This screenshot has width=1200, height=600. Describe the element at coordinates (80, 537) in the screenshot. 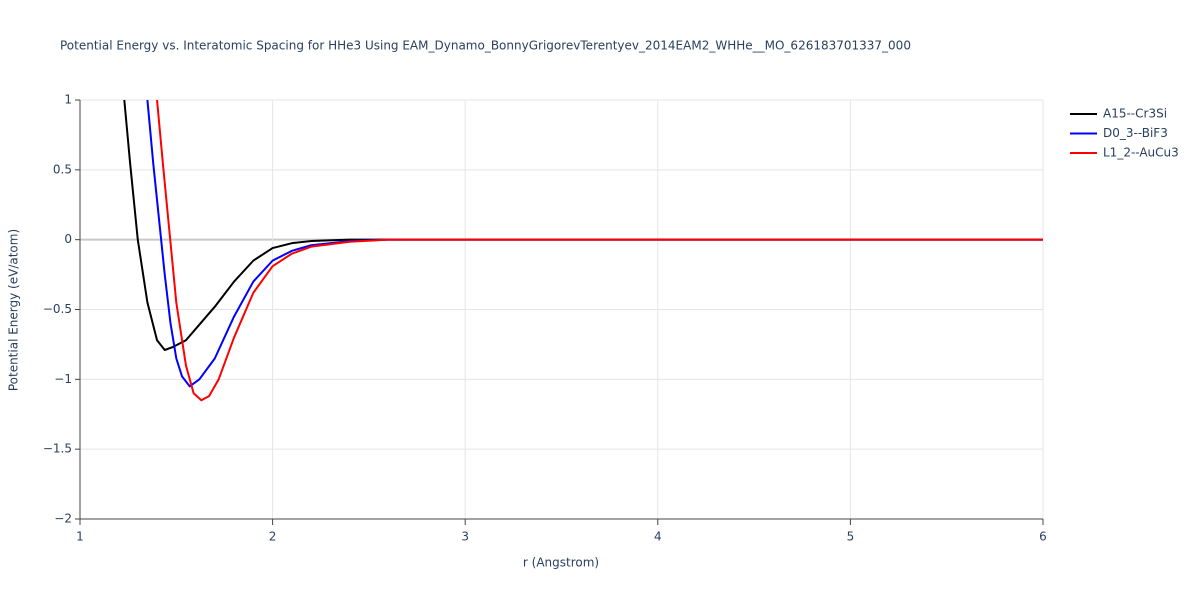

I see `x-tick-label: 1` at that location.